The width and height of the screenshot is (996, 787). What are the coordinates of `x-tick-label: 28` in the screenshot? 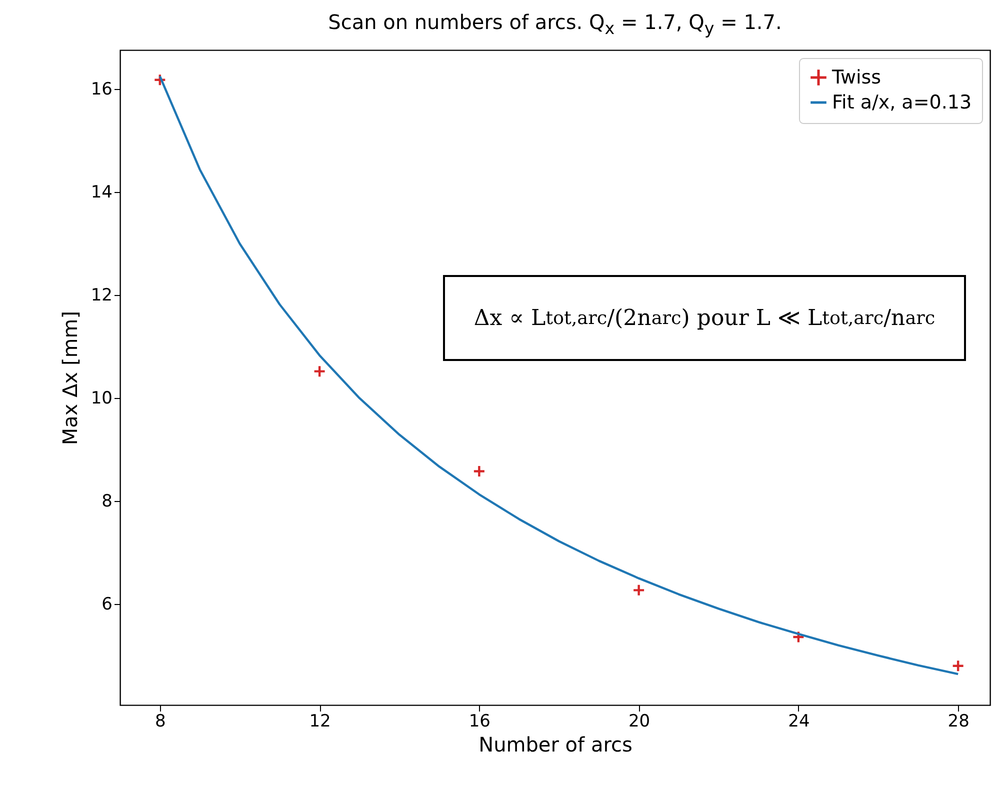 It's located at (959, 722).